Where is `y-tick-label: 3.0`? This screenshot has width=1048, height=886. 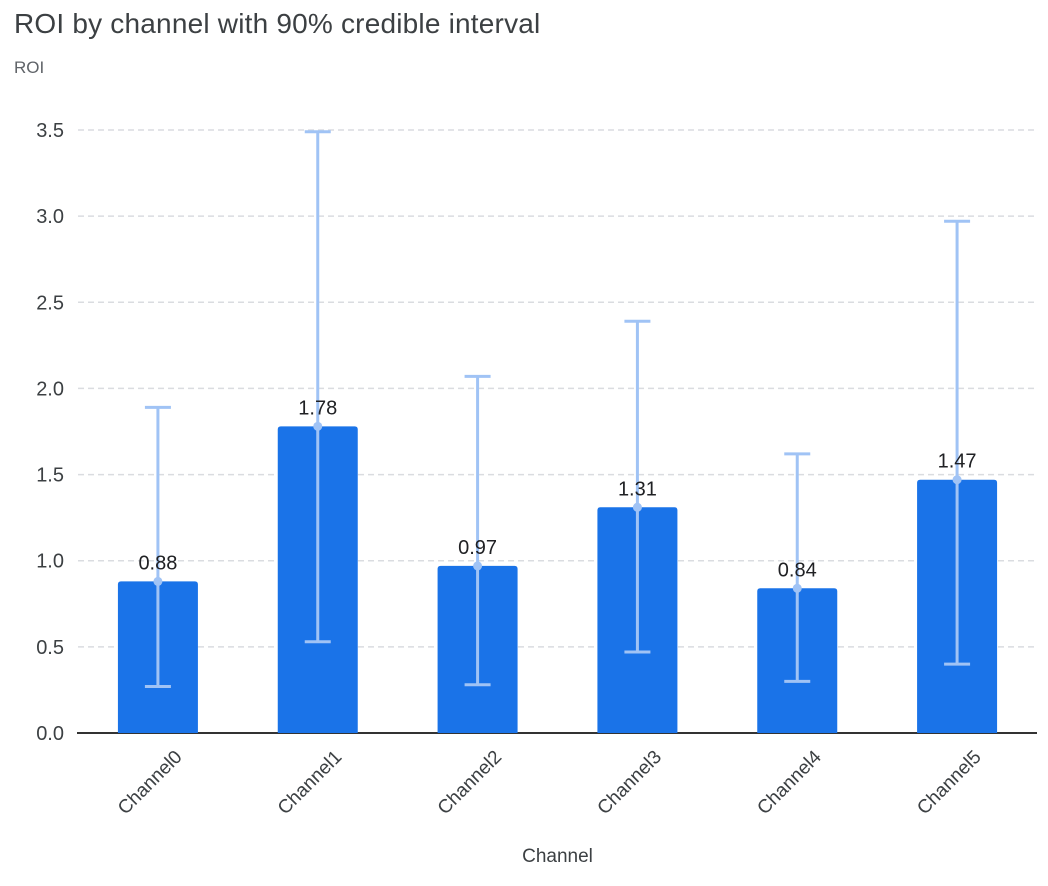
y-tick-label: 3.0 is located at coordinates (50, 217).